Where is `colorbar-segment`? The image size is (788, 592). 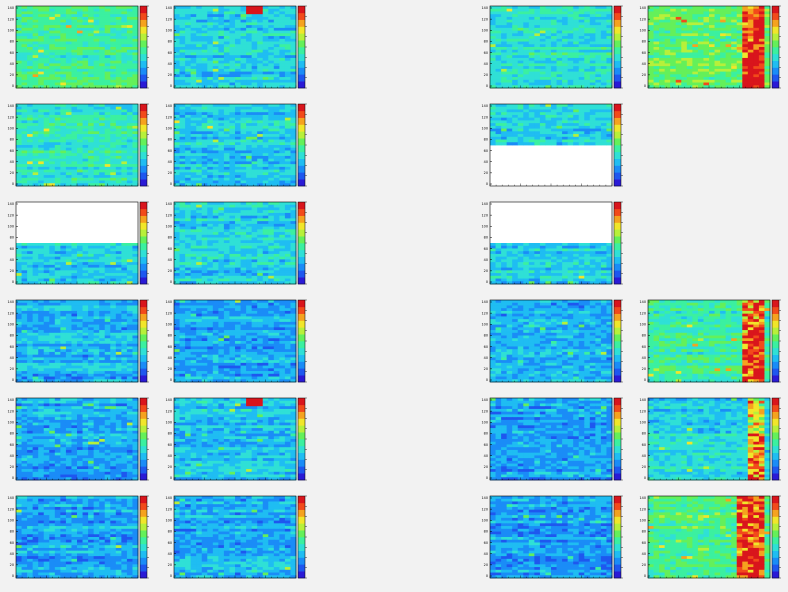 colorbar-segment is located at coordinates (617, 57).